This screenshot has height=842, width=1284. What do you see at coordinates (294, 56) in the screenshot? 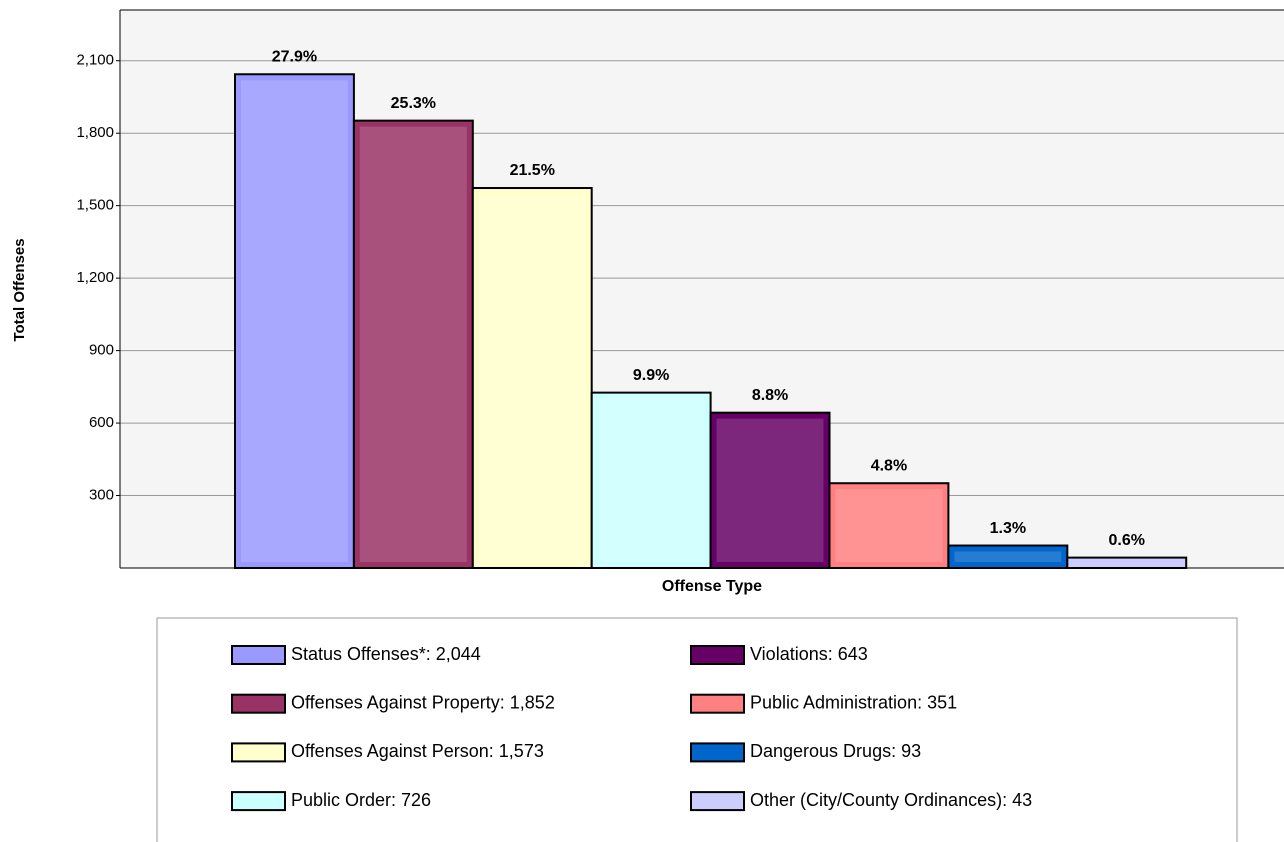
I see `bar-annotation: 27.9%` at bounding box center [294, 56].